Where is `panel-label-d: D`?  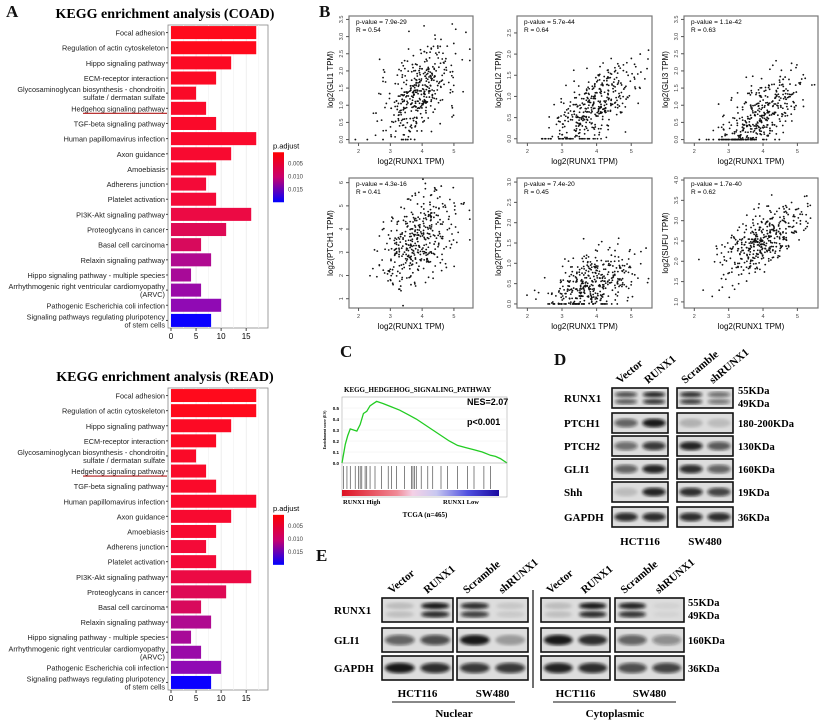
panel-label-d: D is located at coordinates (560, 359).